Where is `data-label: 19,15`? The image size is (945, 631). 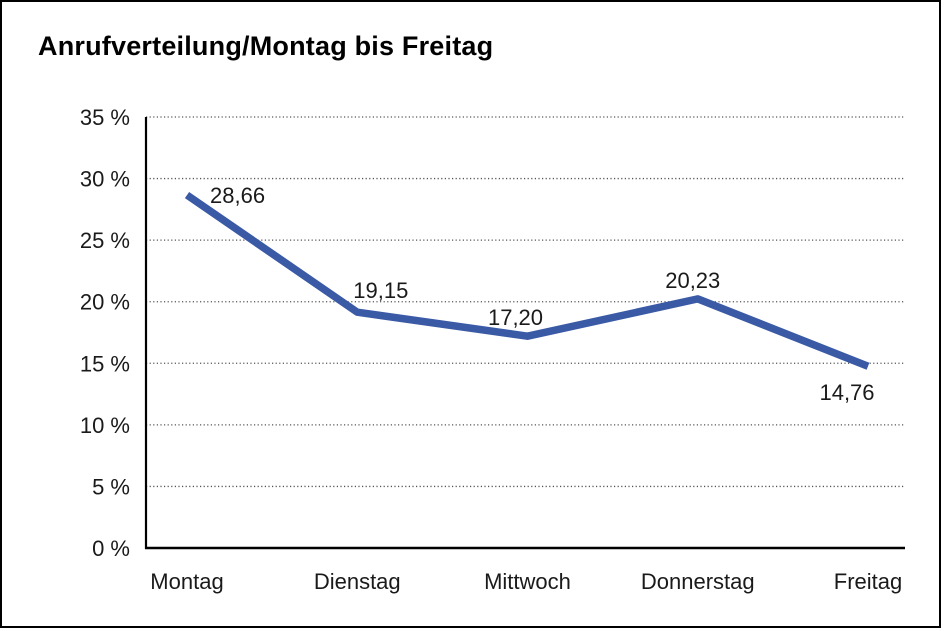 data-label: 19,15 is located at coordinates (380, 290).